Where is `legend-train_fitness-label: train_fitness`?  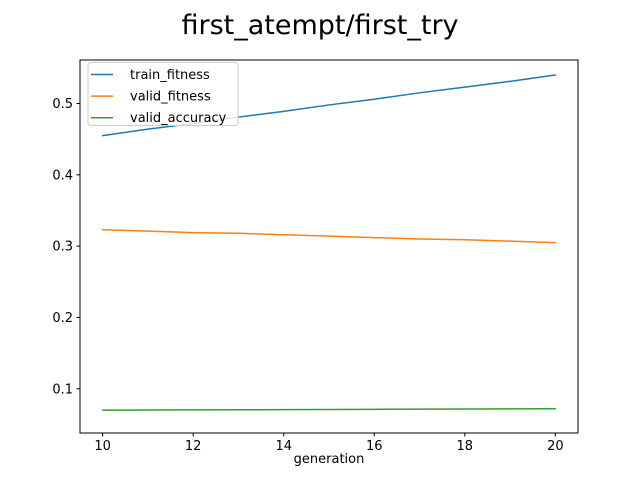
legend-train_fitness-label: train_fitness is located at coordinates (170, 75).